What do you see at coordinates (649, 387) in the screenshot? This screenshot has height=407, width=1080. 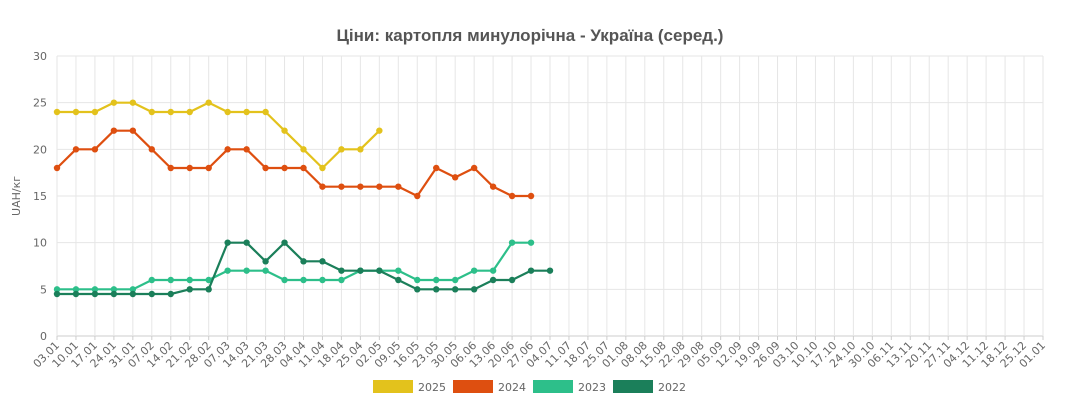 I see `legend-item-2022: 2022` at bounding box center [649, 387].